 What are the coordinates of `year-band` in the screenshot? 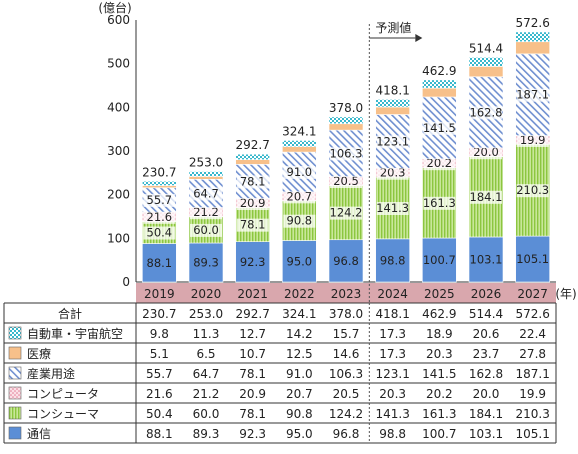 It's located at (346, 293).